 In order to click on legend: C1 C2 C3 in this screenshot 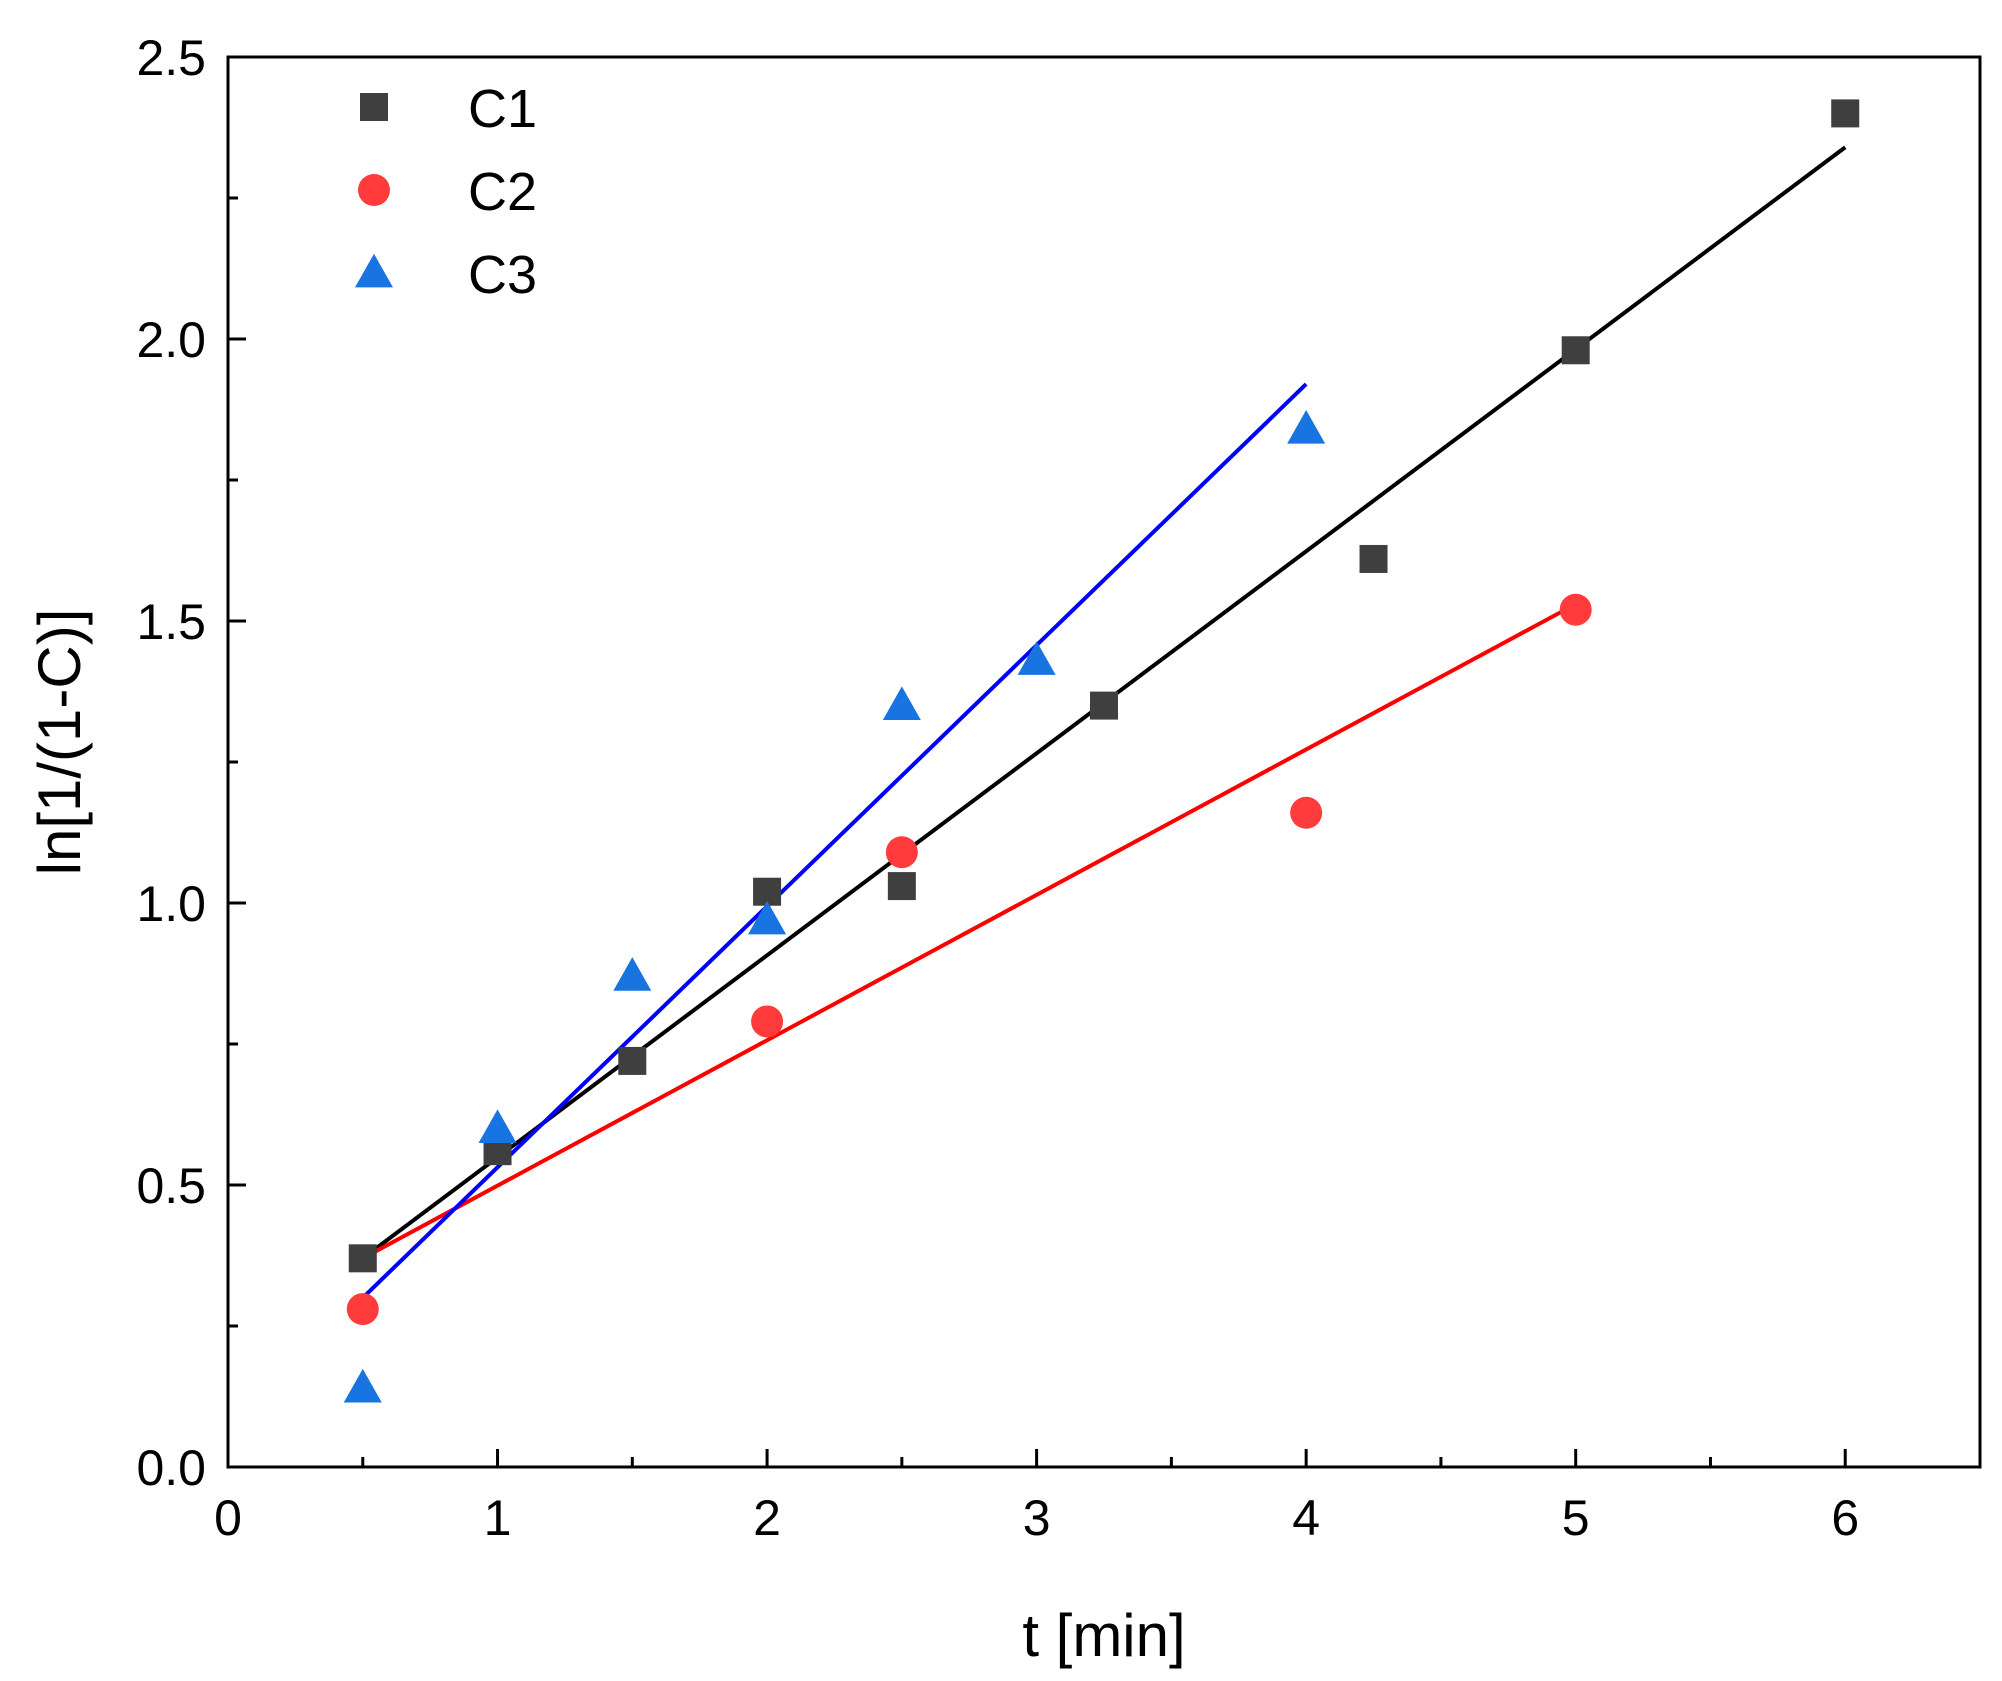, I will do `click(446, 192)`.